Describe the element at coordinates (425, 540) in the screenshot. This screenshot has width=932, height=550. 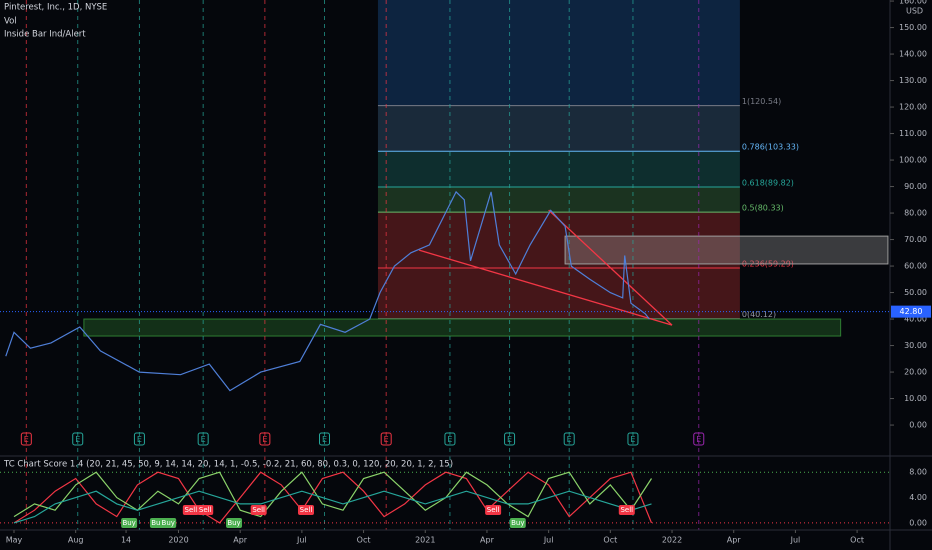
I see `x-tick-label: 2021` at that location.